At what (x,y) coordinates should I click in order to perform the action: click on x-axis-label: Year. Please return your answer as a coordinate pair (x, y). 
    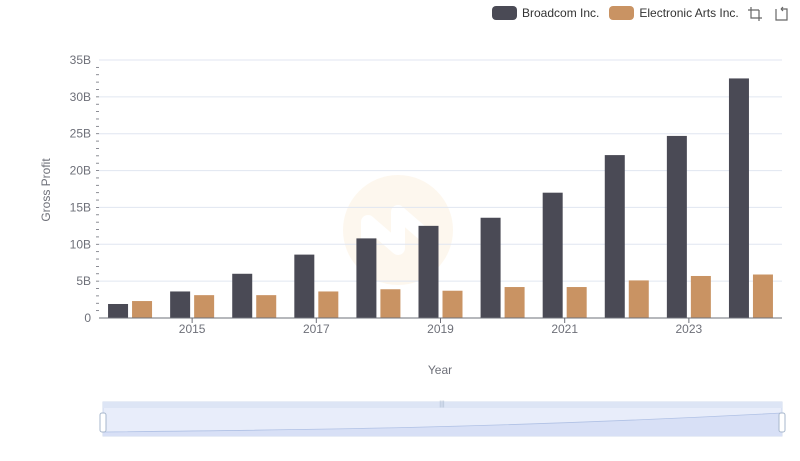
    Looking at the image, I should click on (440, 370).